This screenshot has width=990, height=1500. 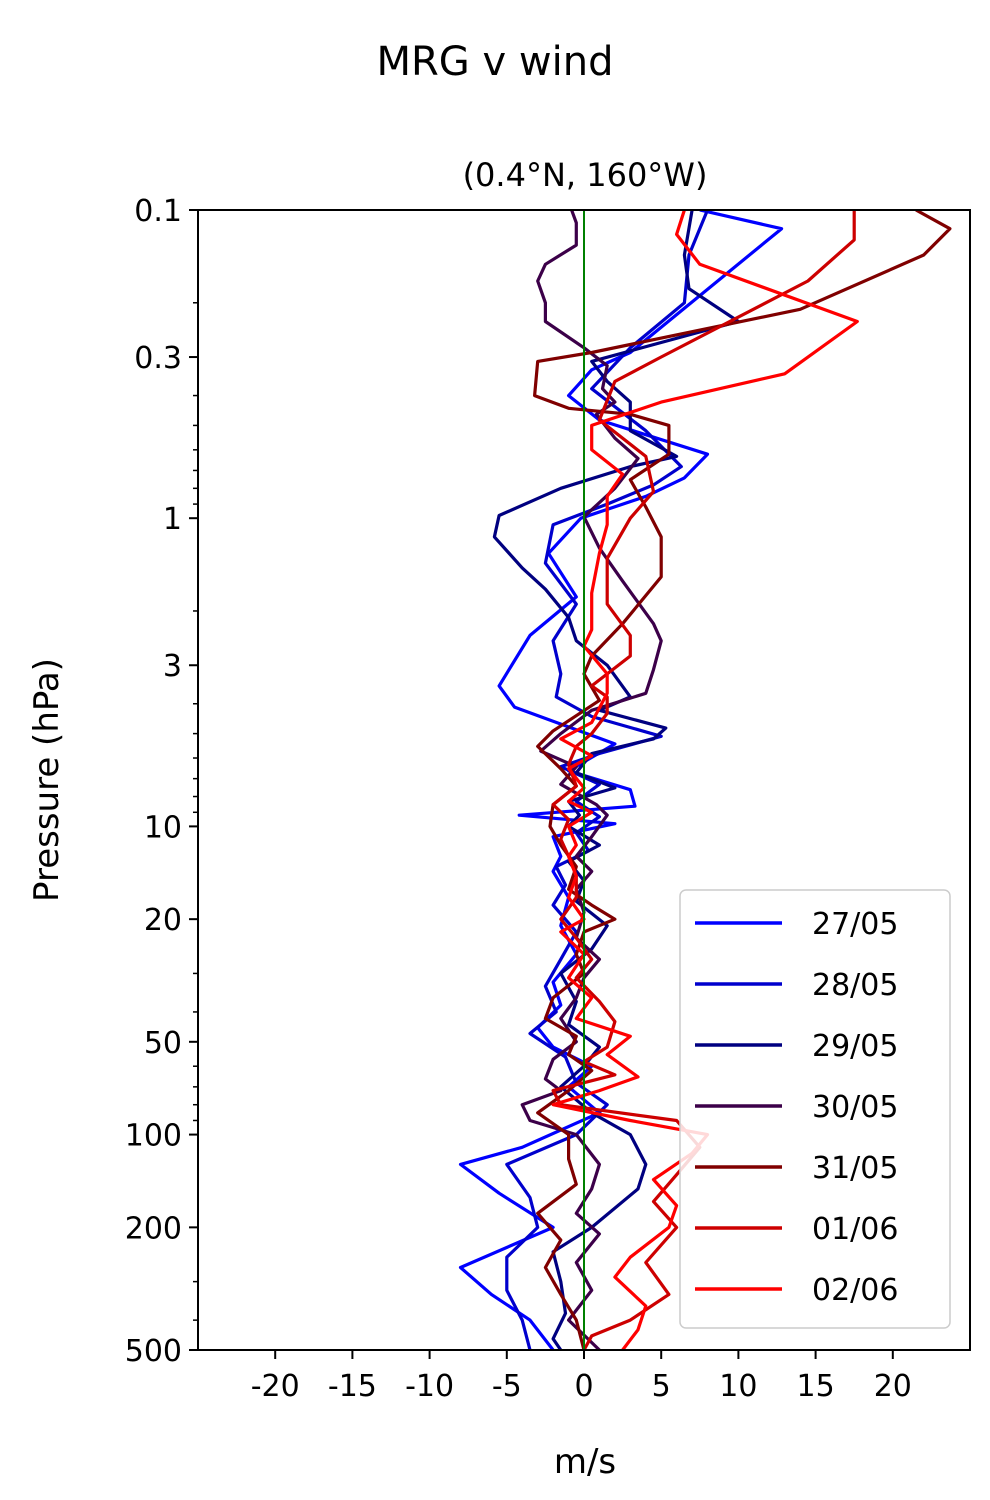 What do you see at coordinates (275, 1386) in the screenshot?
I see `x-tick-label: -20` at bounding box center [275, 1386].